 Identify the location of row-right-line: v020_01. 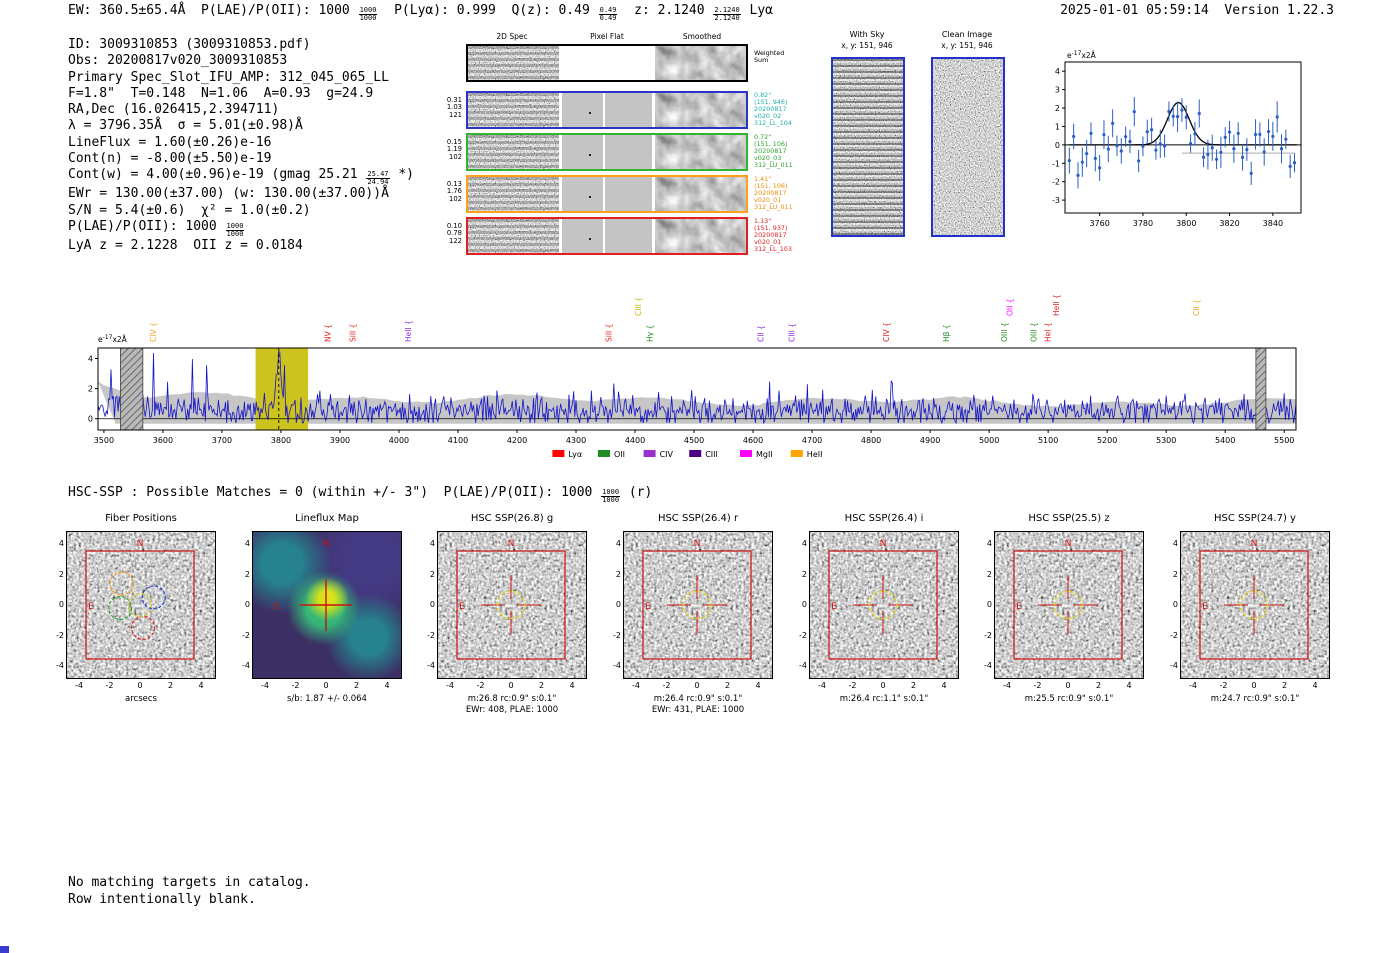
(768, 242).